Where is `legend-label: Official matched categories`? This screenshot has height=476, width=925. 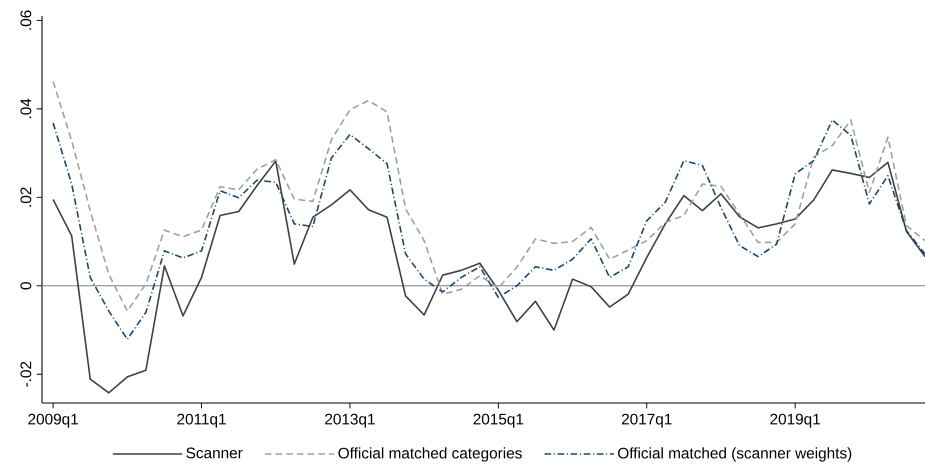
legend-label: Official matched categories is located at coordinates (430, 454).